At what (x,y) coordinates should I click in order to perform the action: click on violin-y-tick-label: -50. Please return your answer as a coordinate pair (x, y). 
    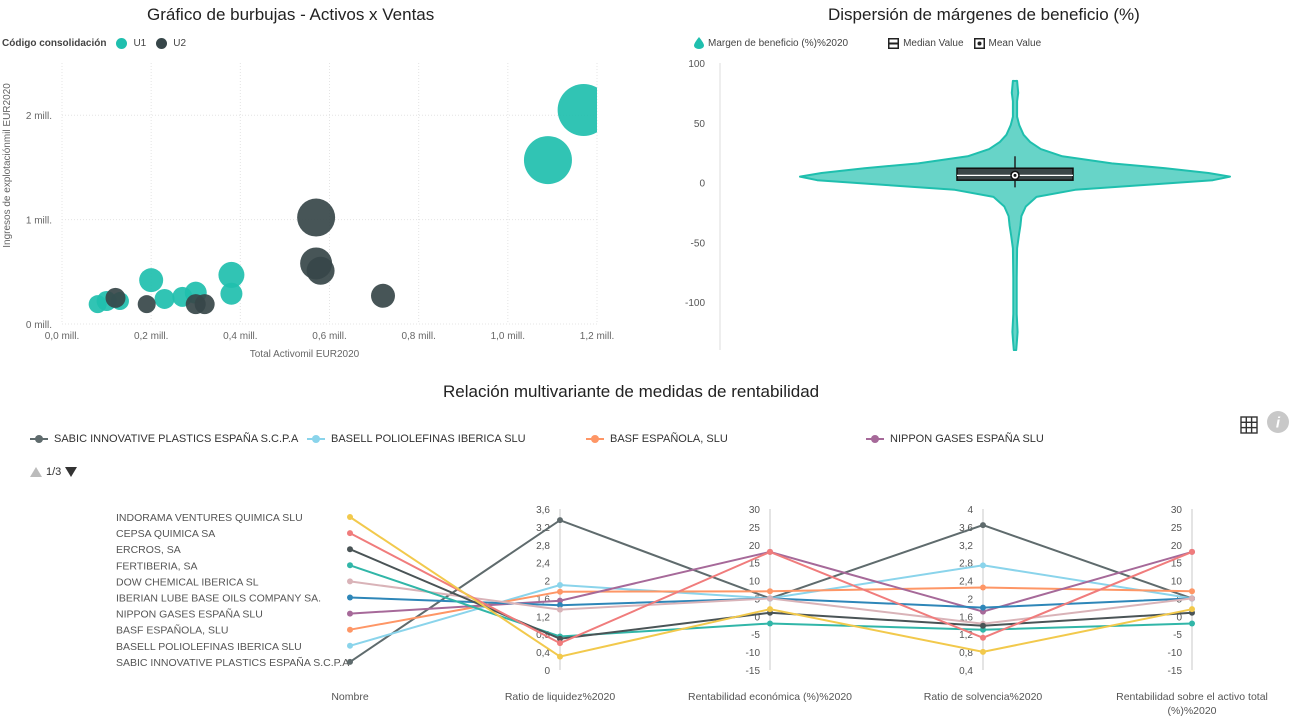
    Looking at the image, I should click on (698, 243).